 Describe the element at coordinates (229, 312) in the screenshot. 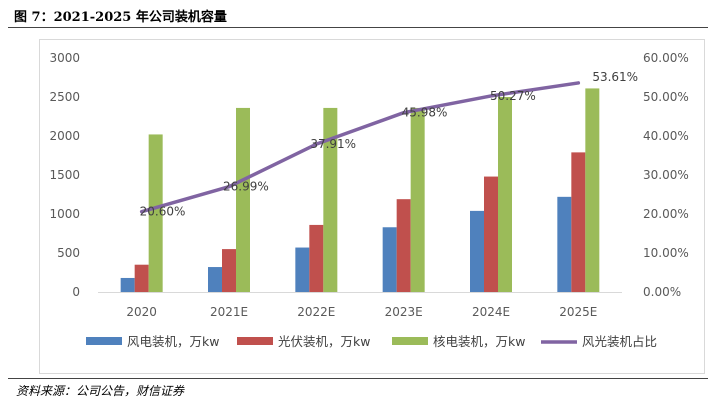

I see `x-tick-label: 2021E` at that location.